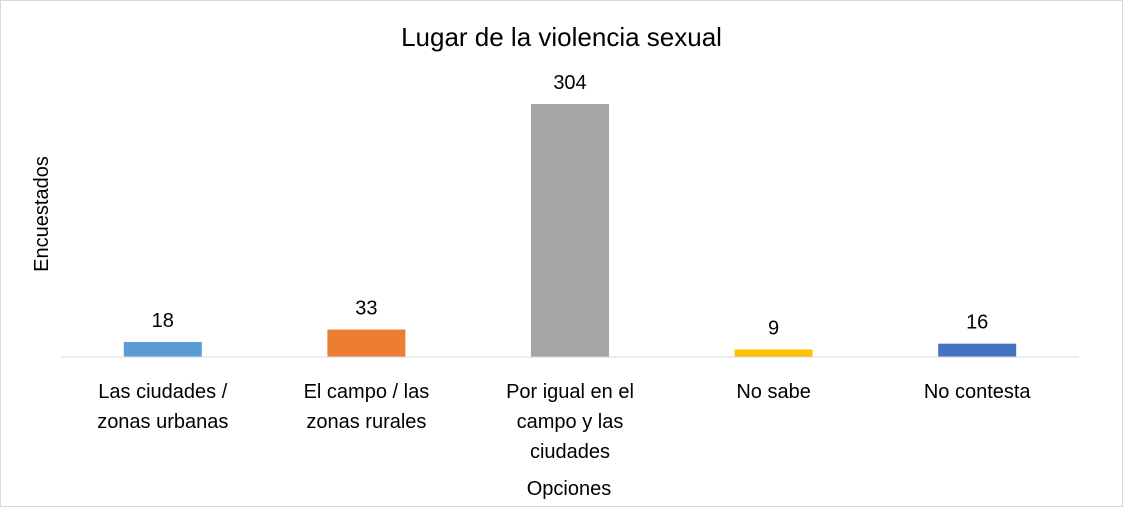 The width and height of the screenshot is (1123, 507). I want to click on category-label-1: Las ciudades / zonas urbanas, so click(162, 407).